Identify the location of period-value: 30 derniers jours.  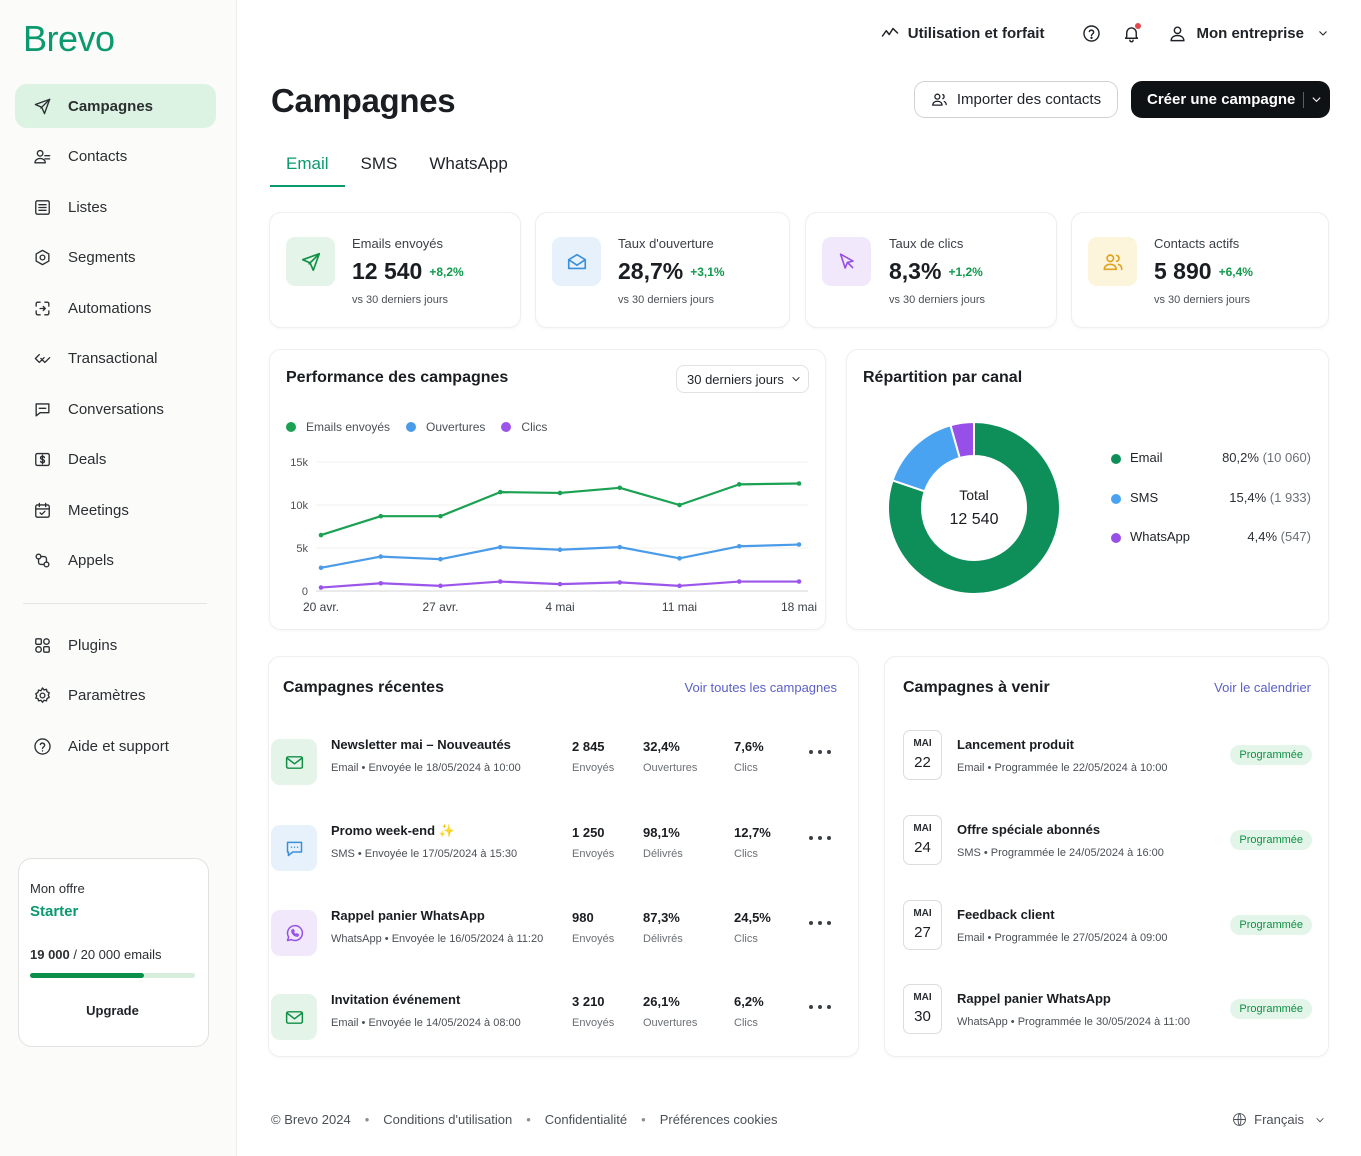
(735, 379).